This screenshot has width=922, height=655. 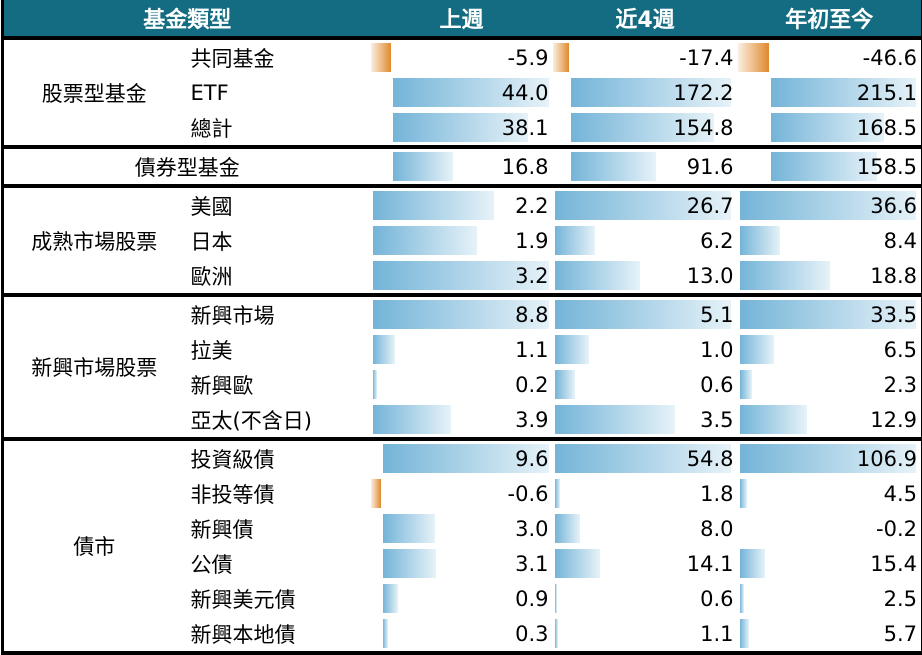 I want to click on row-label: 新興本地債, so click(x=243, y=634).